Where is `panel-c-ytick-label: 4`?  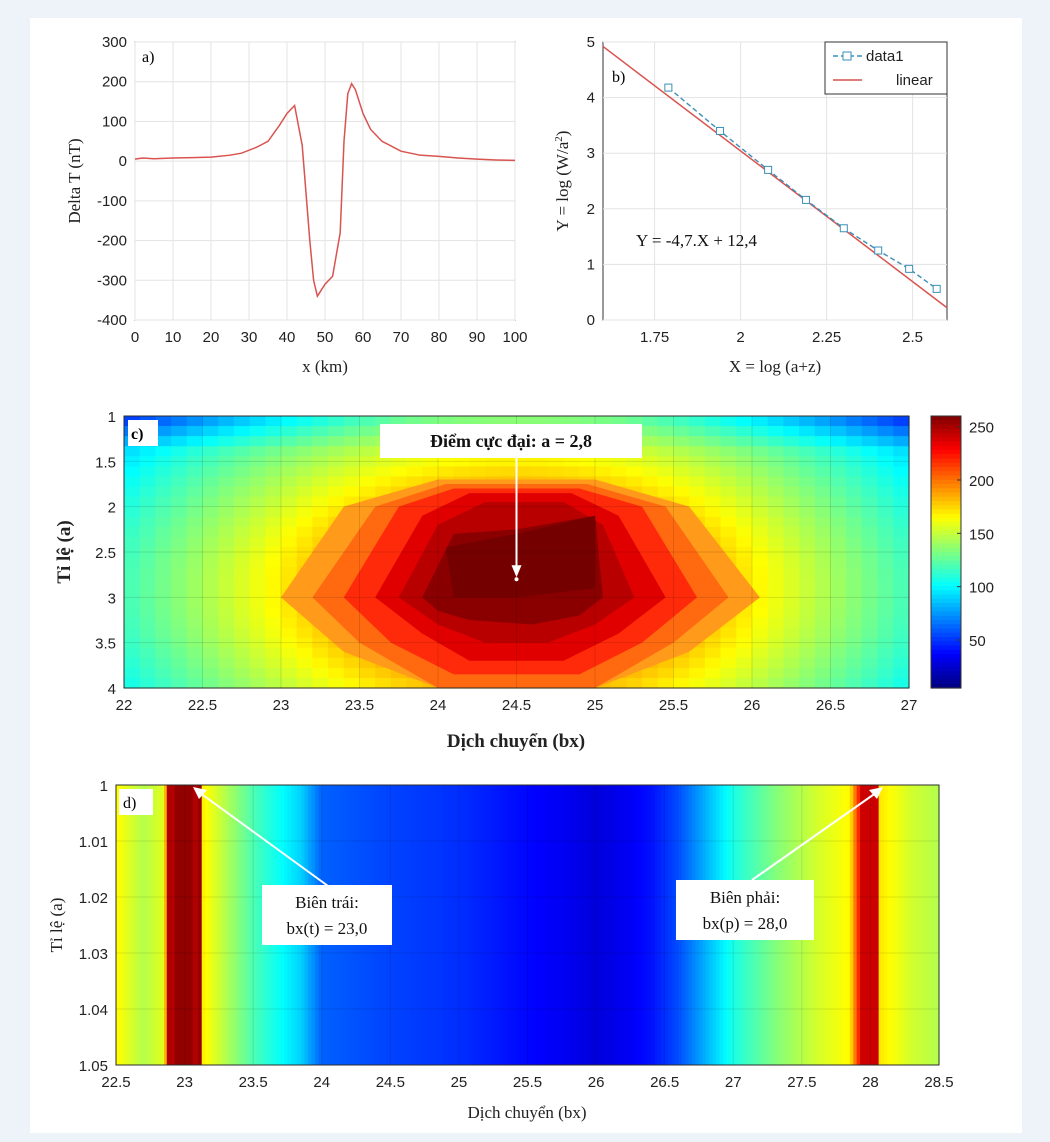 panel-c-ytick-label: 4 is located at coordinates (112, 689).